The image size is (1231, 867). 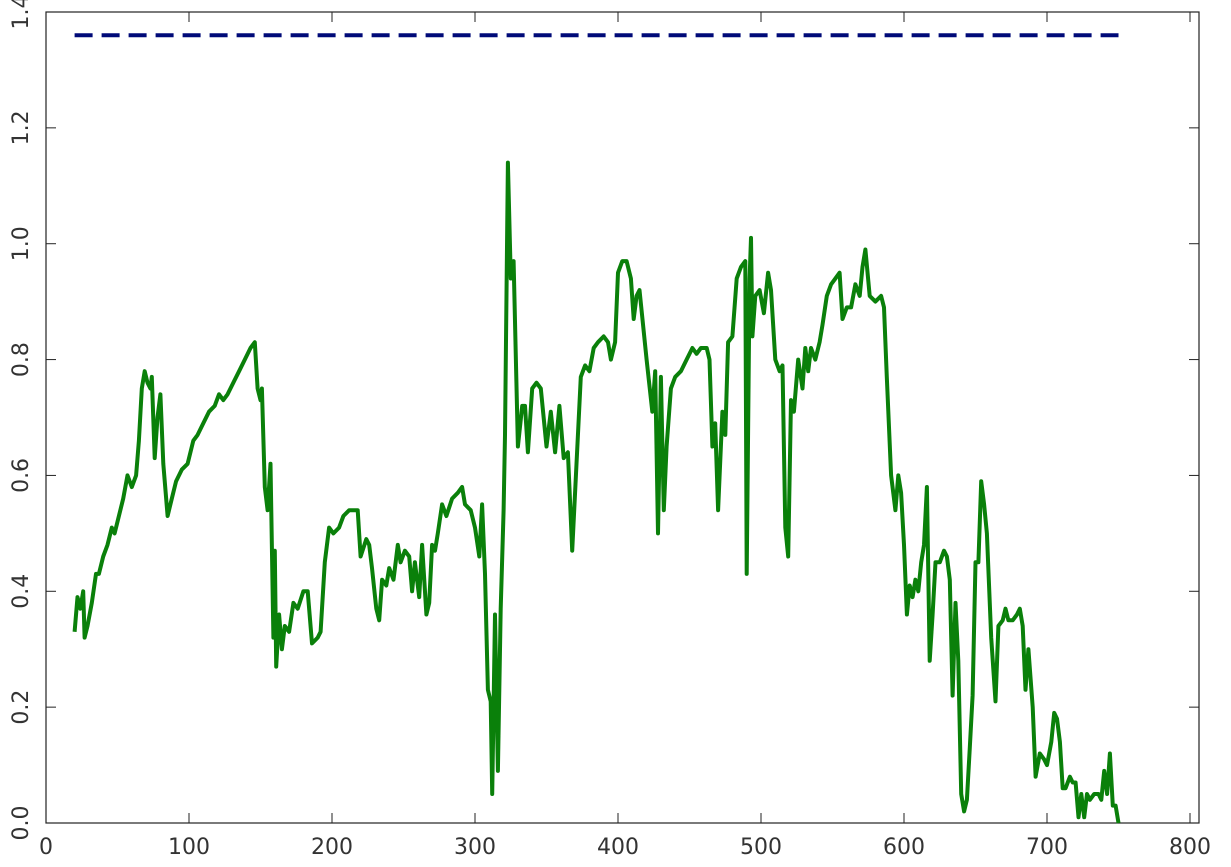 I want to click on y-tick-label: 1.2, so click(x=21, y=127).